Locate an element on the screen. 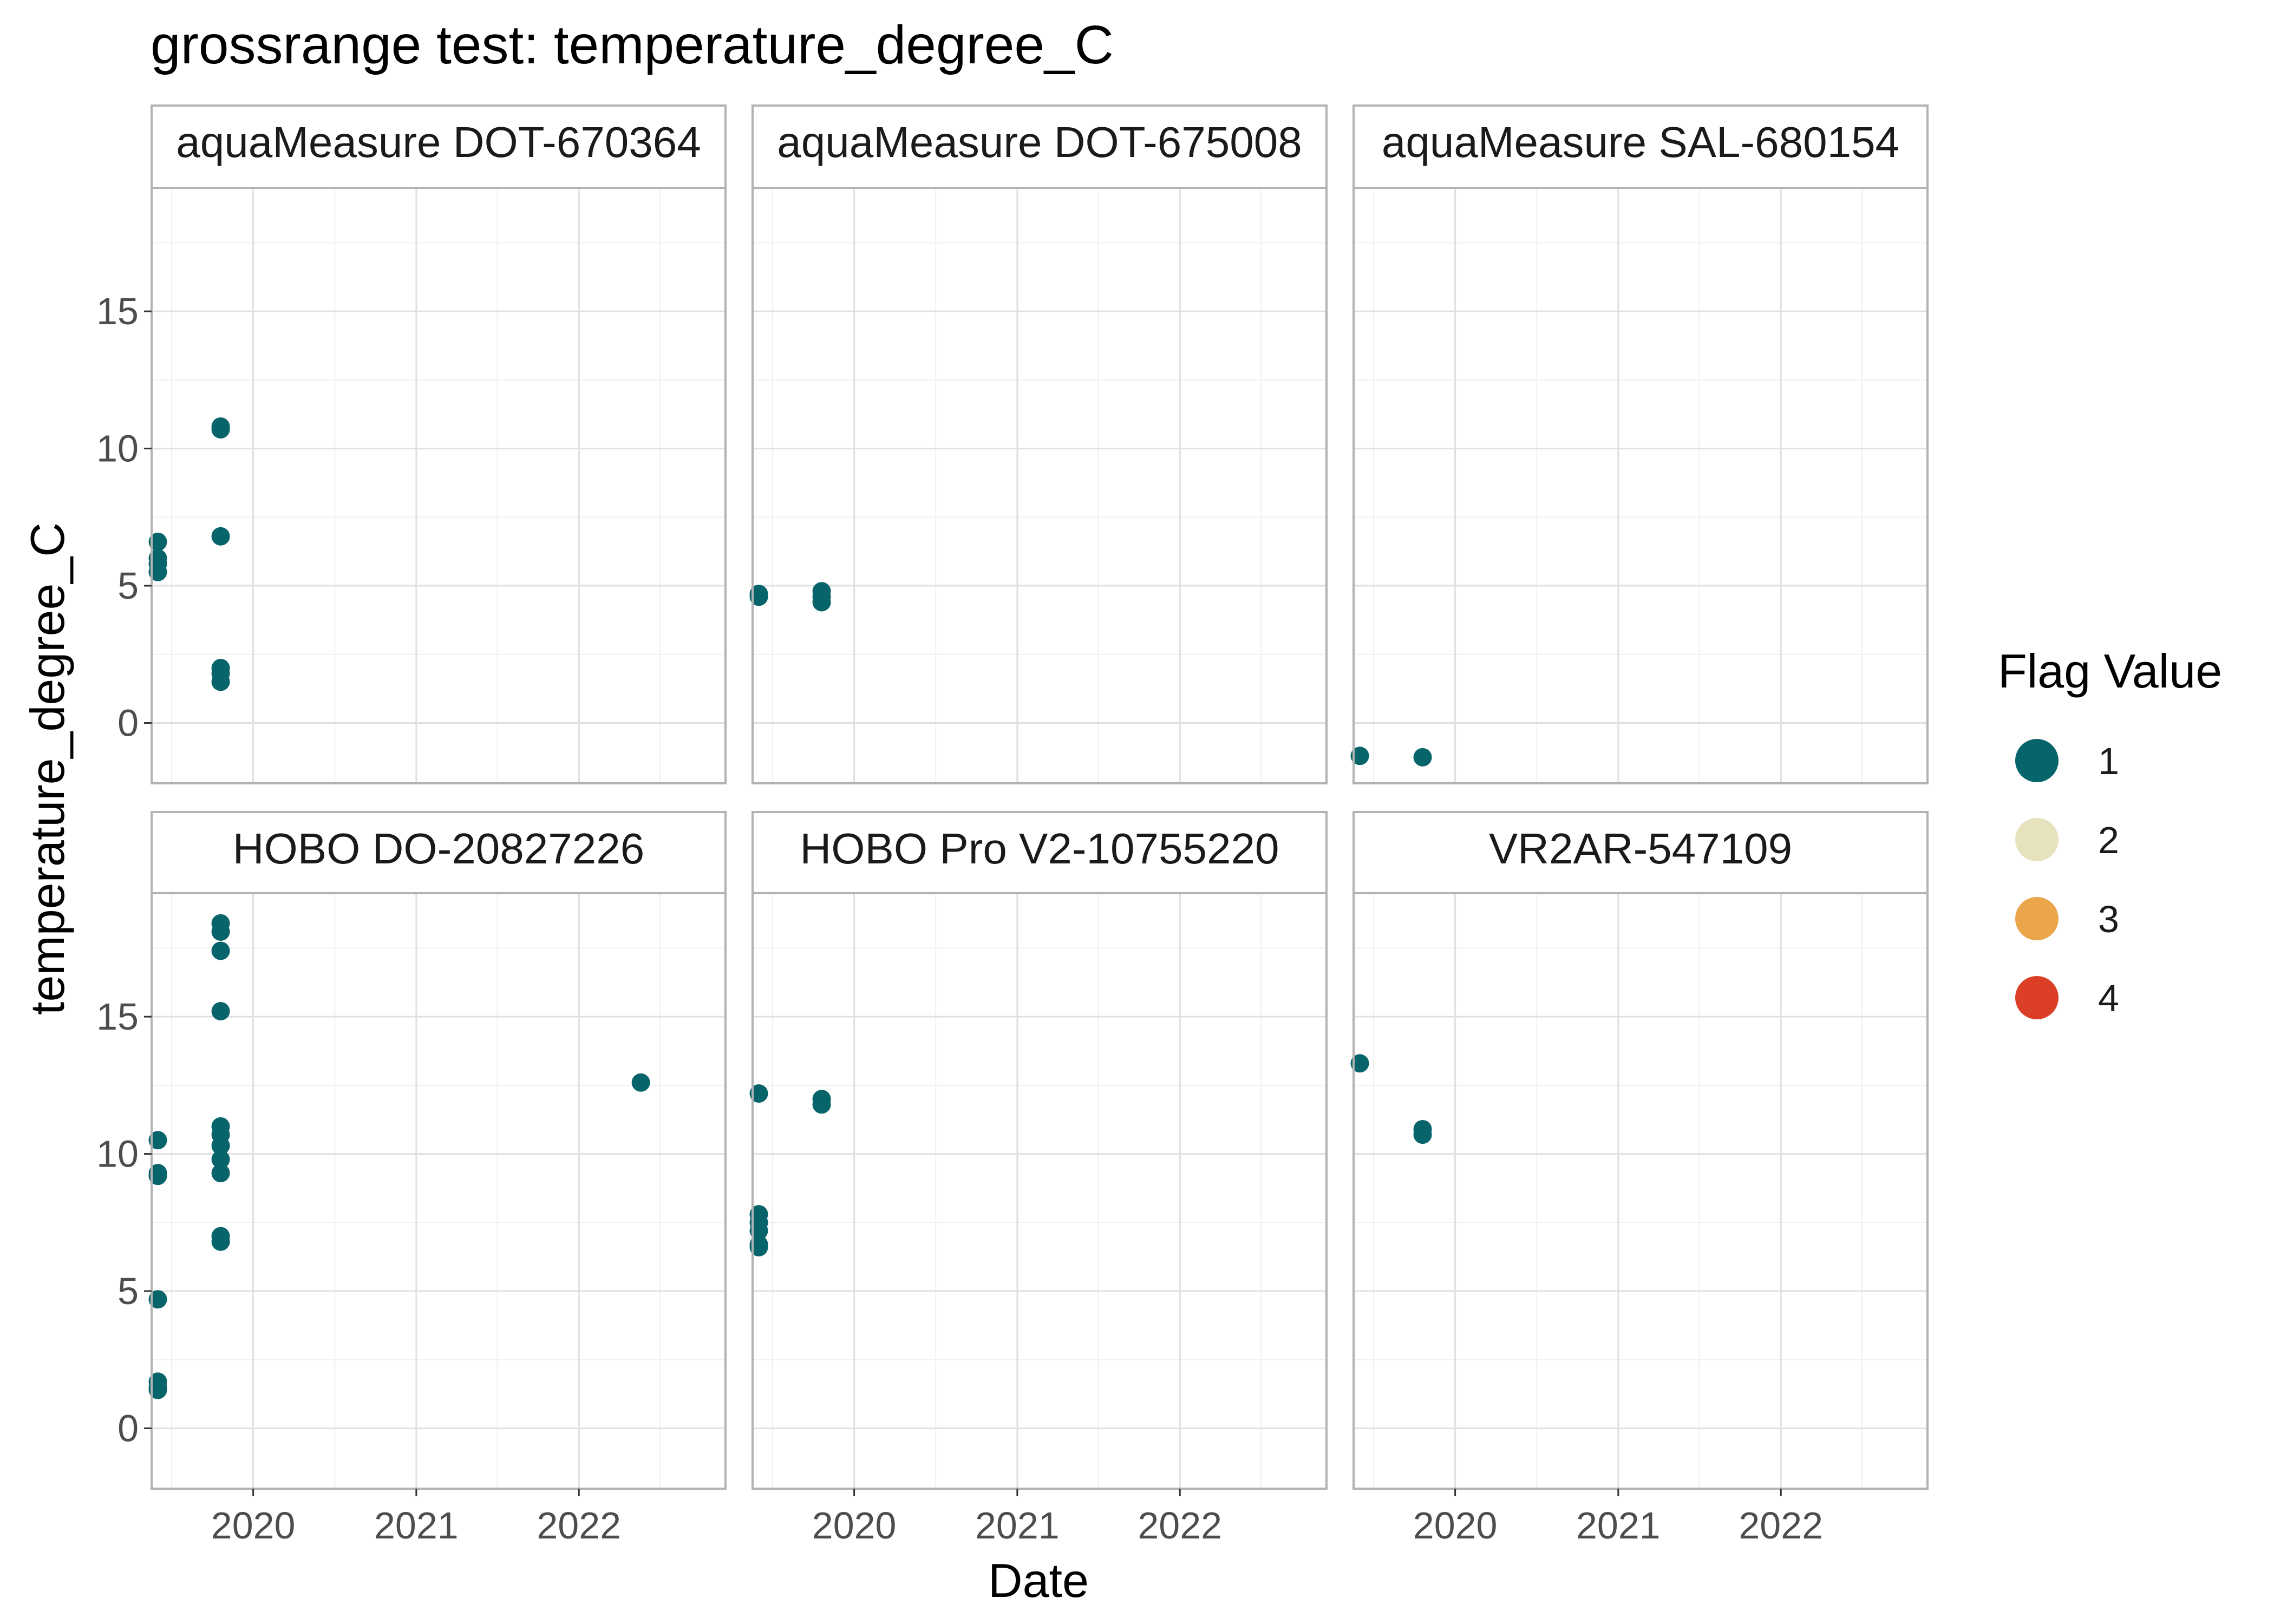 This screenshot has width=2274, height=1624. x-axis-label: Date is located at coordinates (1039, 1580).